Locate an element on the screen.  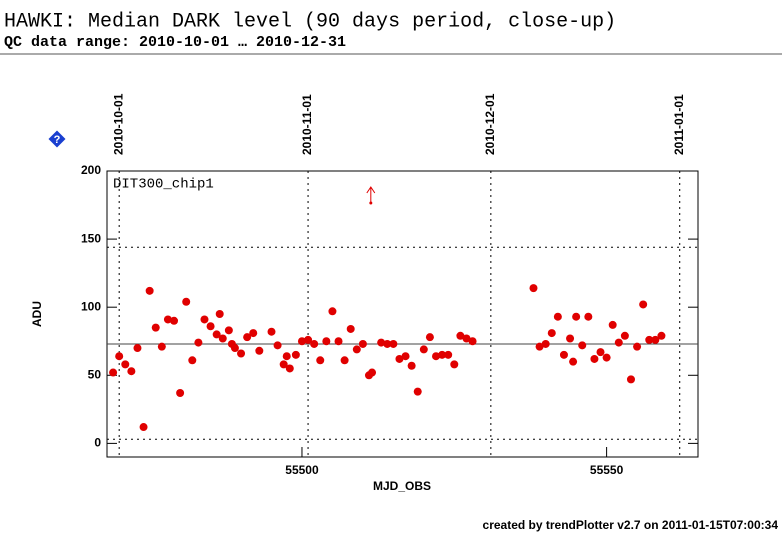
y-tick-label: 100 is located at coordinates (91, 306).